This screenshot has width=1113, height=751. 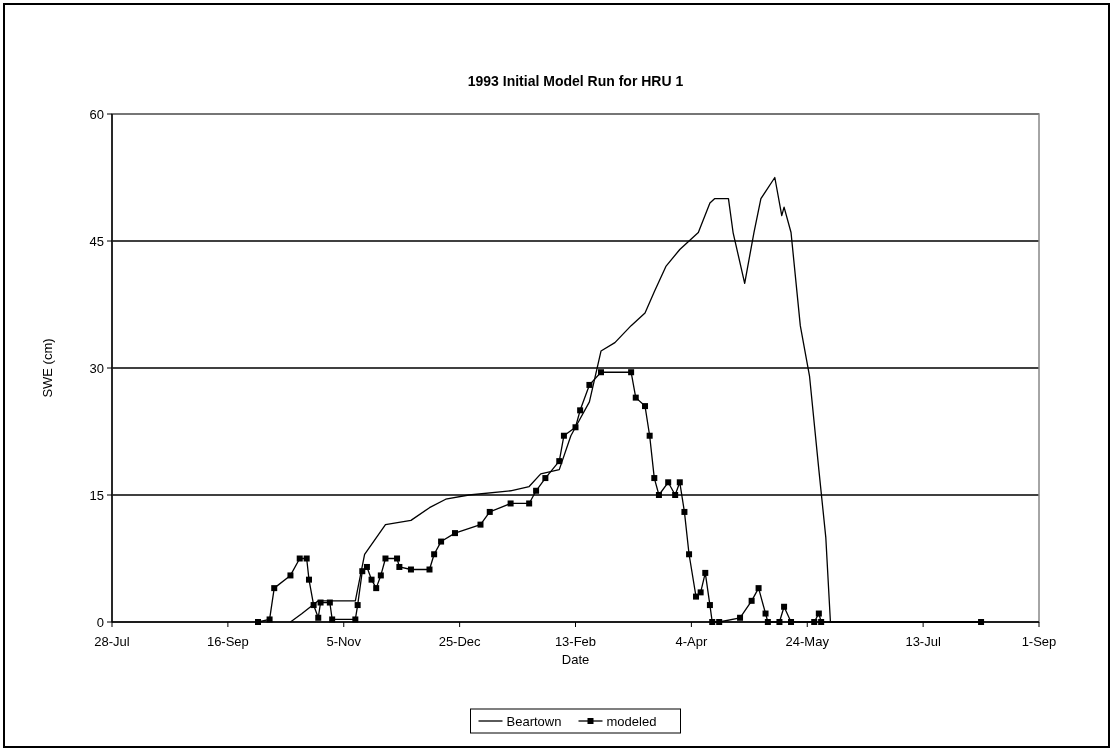 What do you see at coordinates (227, 641) in the screenshot?
I see `x-tick-label: 16-Sep` at bounding box center [227, 641].